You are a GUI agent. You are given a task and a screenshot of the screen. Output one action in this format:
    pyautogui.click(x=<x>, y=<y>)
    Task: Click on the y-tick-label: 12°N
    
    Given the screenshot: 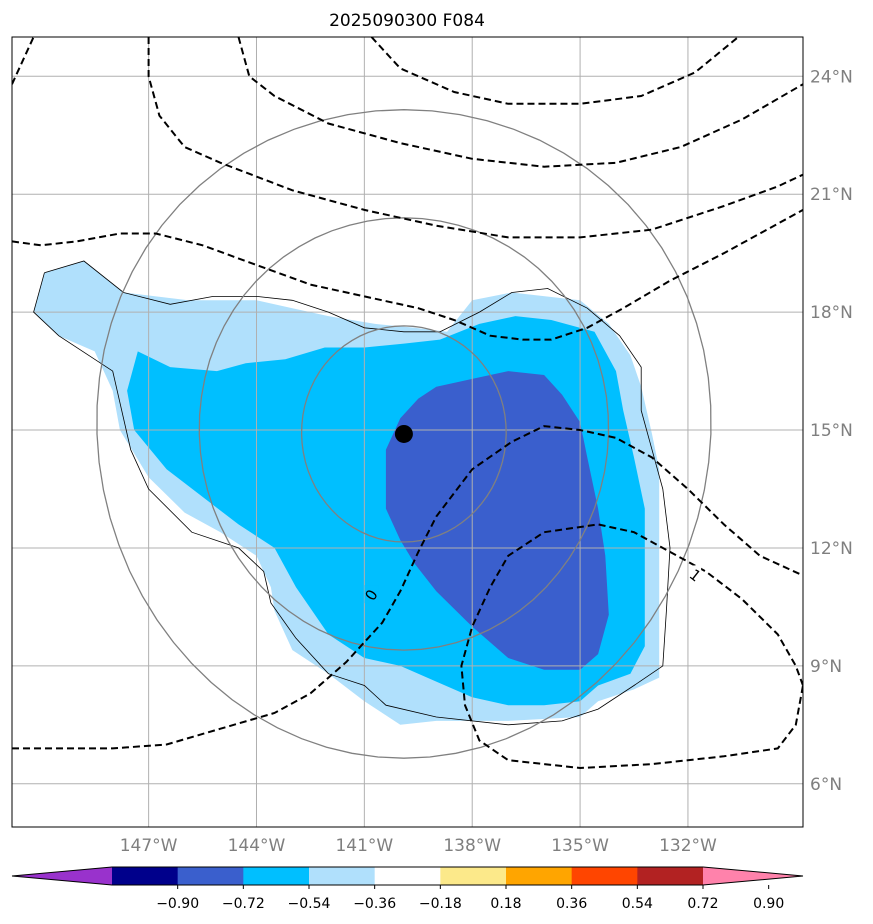 What is the action you would take?
    pyautogui.click(x=831, y=549)
    